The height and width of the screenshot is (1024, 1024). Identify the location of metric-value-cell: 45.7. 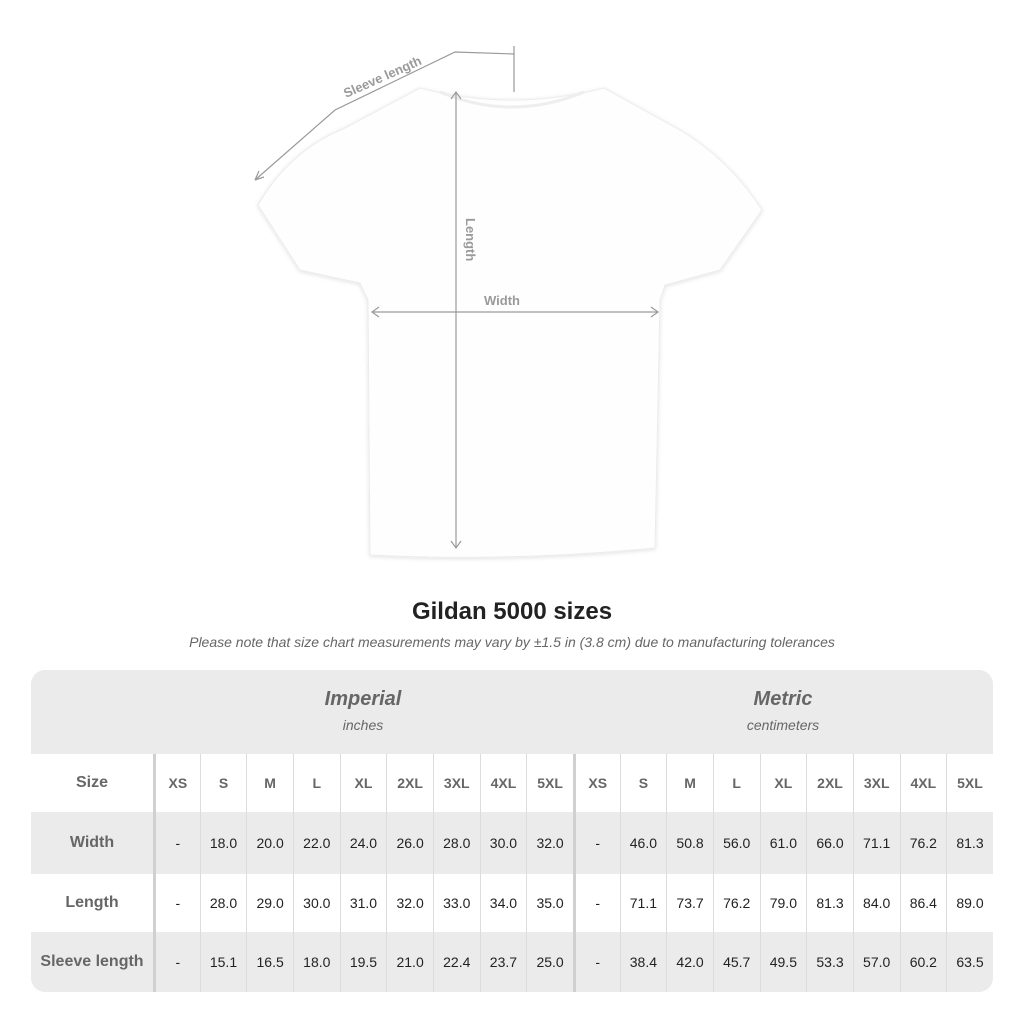
(736, 962).